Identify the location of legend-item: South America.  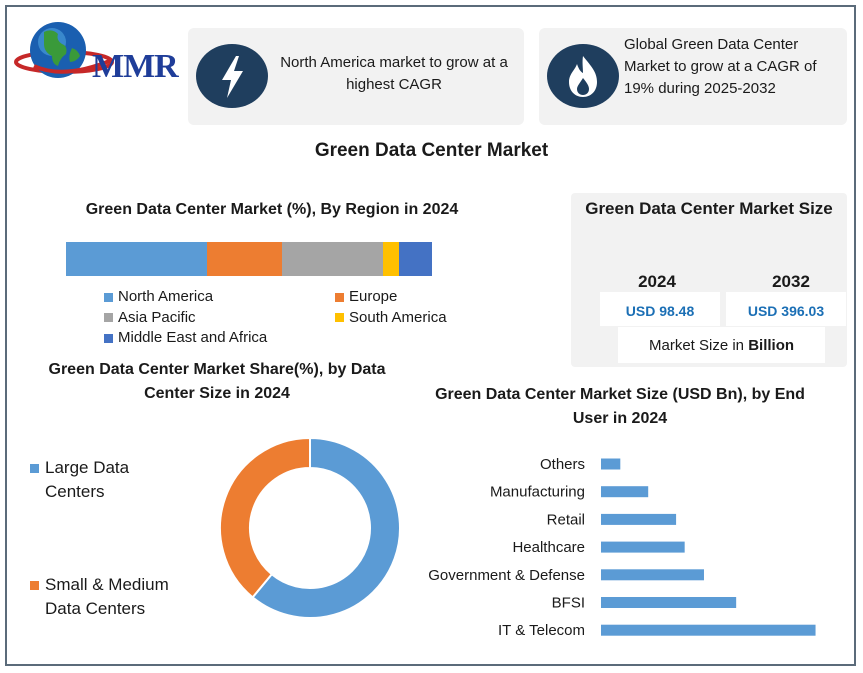
(410, 318).